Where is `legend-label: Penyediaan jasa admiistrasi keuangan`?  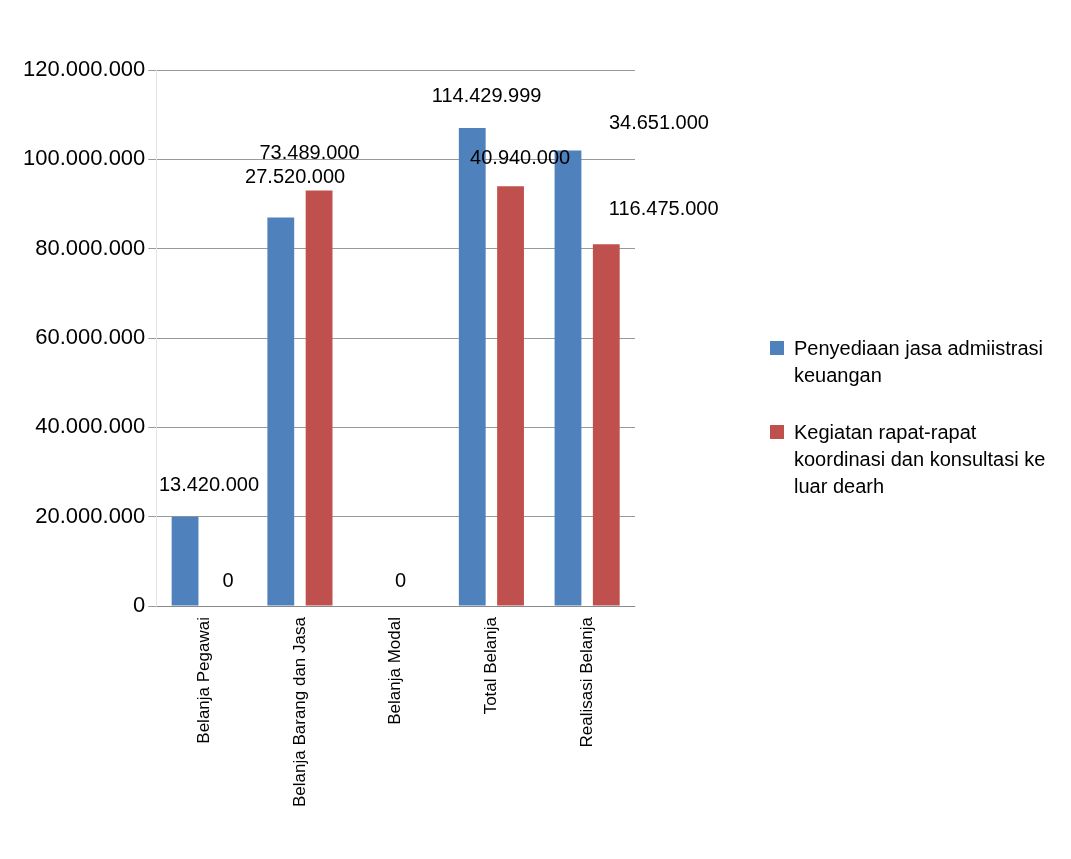 legend-label: Penyediaan jasa admiistrasi keuangan is located at coordinates (919, 362).